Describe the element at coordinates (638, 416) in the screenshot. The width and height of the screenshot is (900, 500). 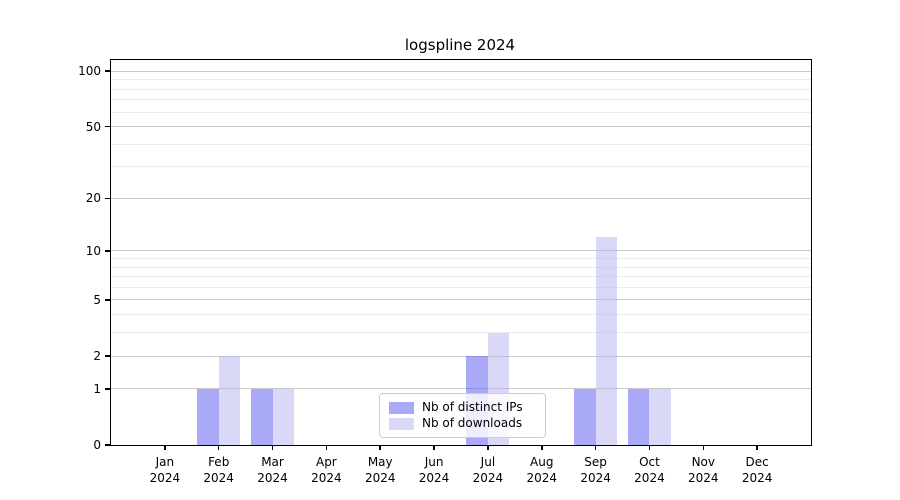
I see `bar-distinct-ips-oct` at that location.